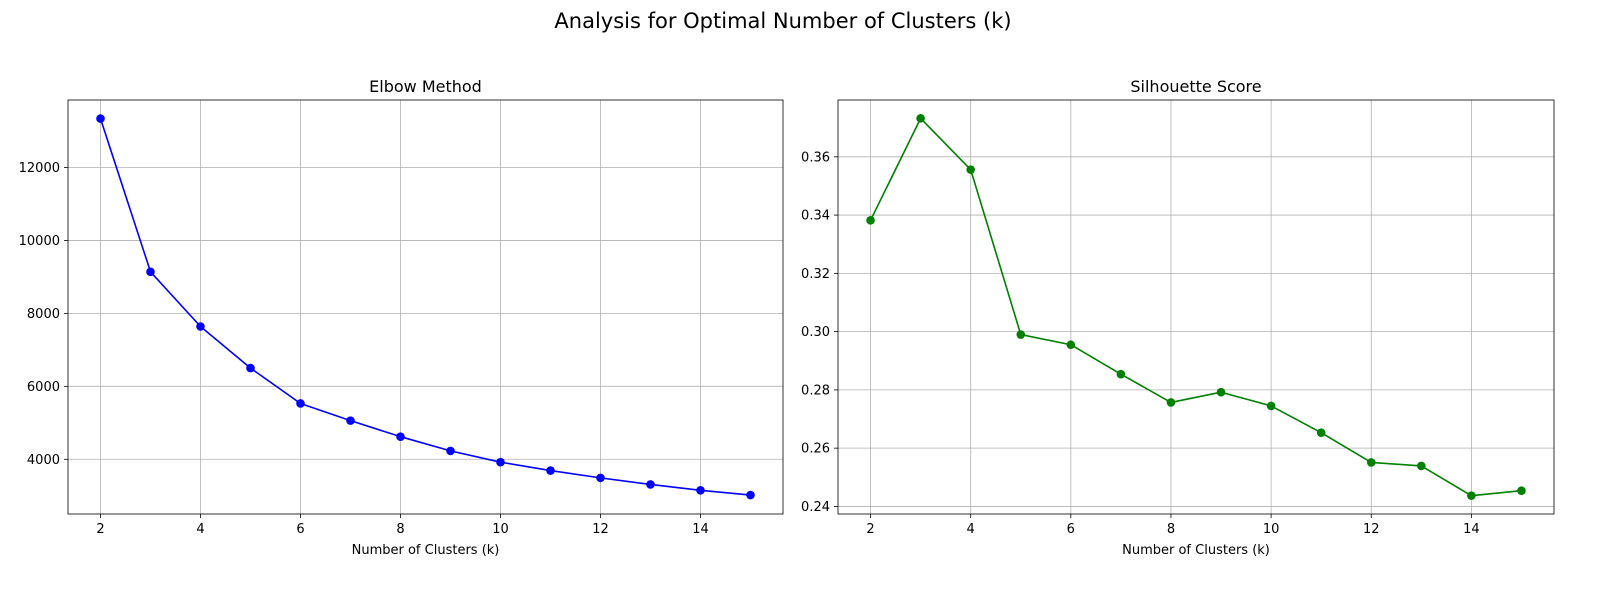 This screenshot has width=1600, height=600. I want to click on silhouette-x-tick-label: 2, so click(870, 529).